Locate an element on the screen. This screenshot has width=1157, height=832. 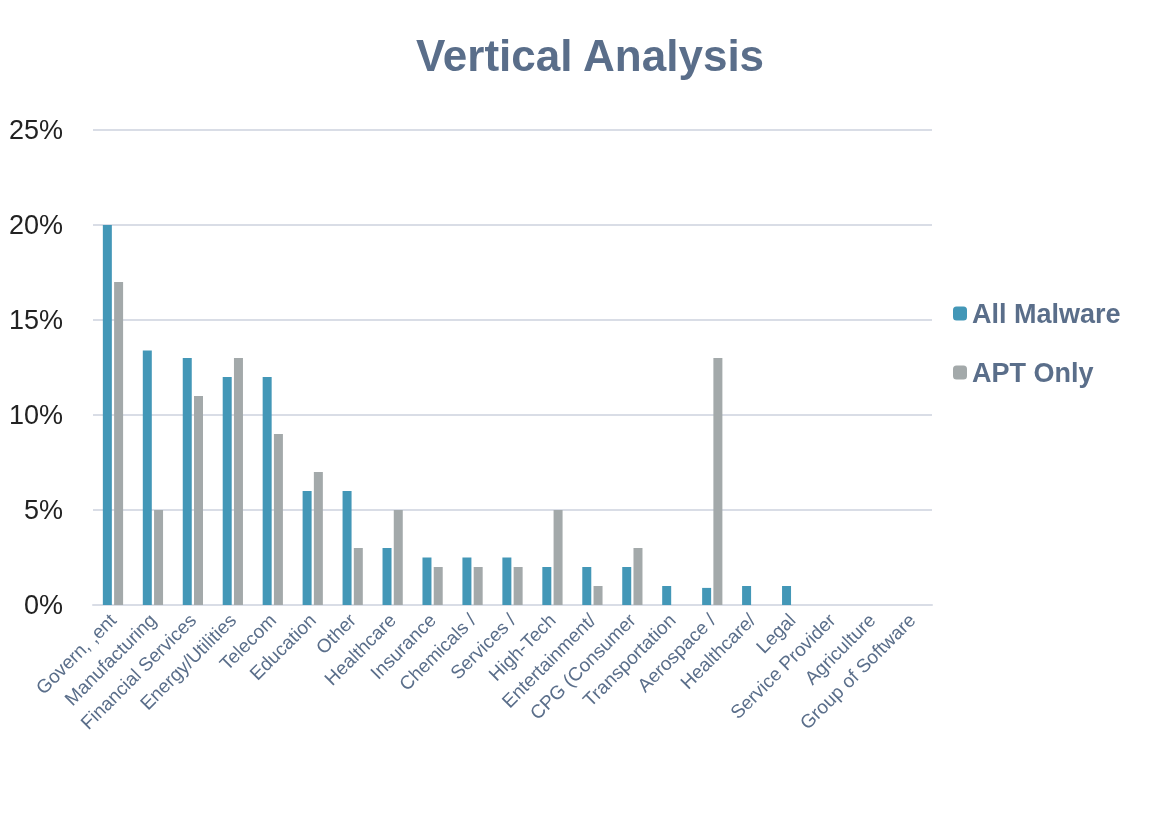
y-tick-label: 0% is located at coordinates (43, 605).